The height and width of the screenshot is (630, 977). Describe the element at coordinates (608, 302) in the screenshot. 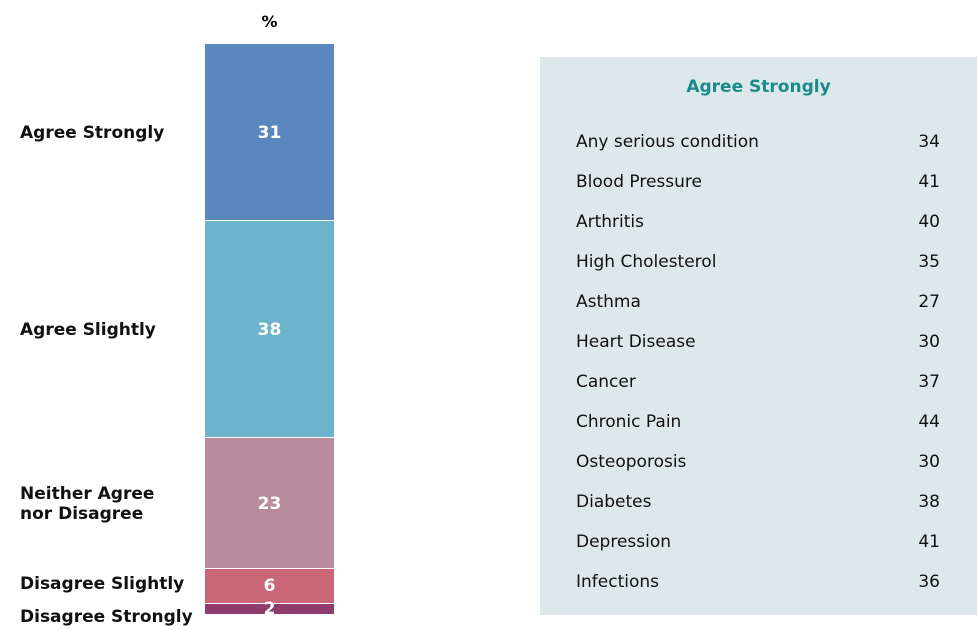

I see `row-label: Asthma` at that location.